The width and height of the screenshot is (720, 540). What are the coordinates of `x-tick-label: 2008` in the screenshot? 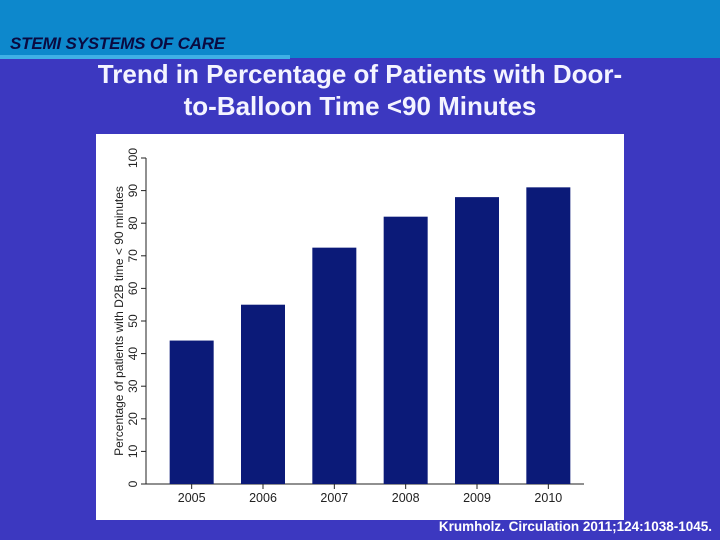 It's located at (406, 498).